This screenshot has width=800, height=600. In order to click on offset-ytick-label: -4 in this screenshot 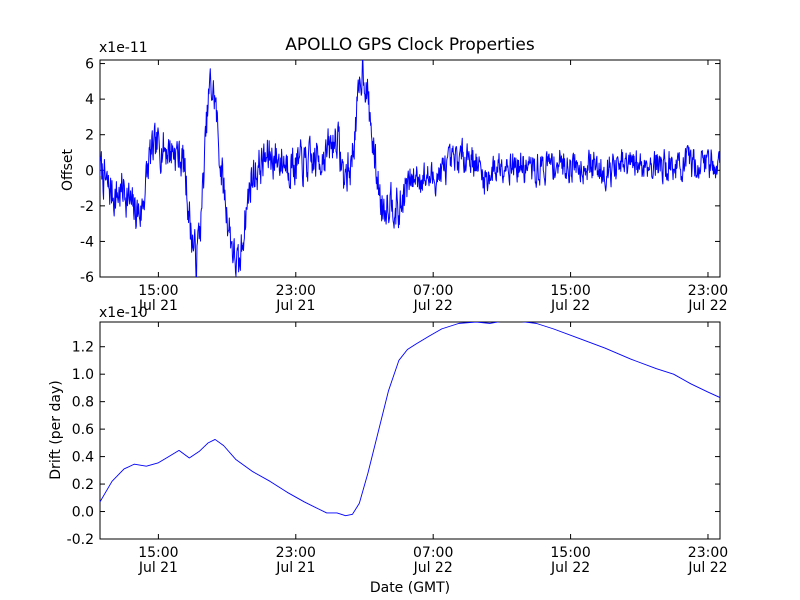, I will do `click(87, 242)`.